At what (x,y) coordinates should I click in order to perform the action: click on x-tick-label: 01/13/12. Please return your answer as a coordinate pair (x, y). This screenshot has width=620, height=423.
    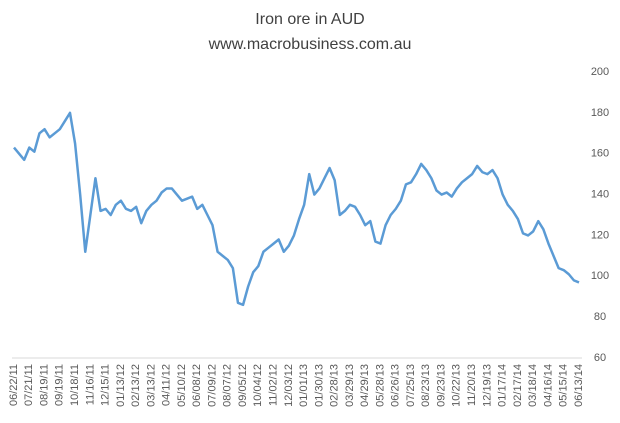
    Looking at the image, I should click on (121, 385).